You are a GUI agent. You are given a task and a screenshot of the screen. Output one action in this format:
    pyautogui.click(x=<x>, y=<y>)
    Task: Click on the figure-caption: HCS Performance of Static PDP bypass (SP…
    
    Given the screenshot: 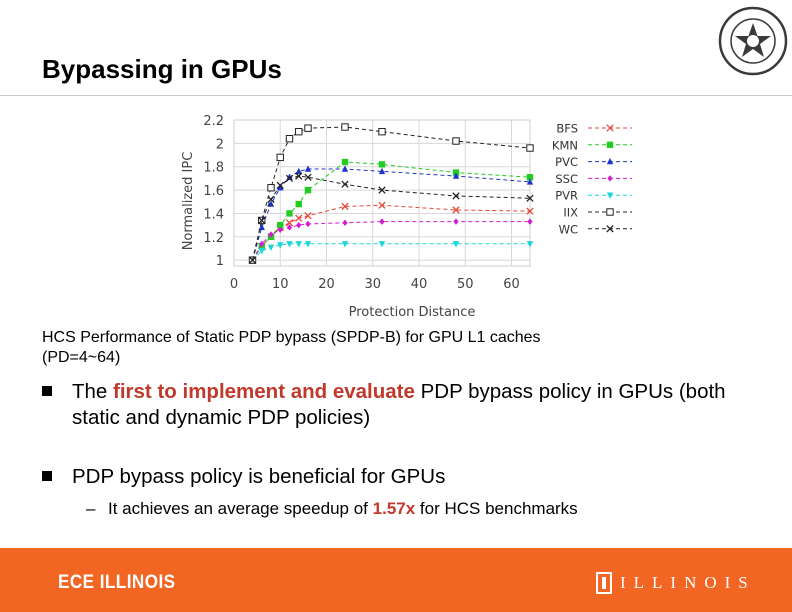 What is the action you would take?
    pyautogui.click(x=382, y=348)
    